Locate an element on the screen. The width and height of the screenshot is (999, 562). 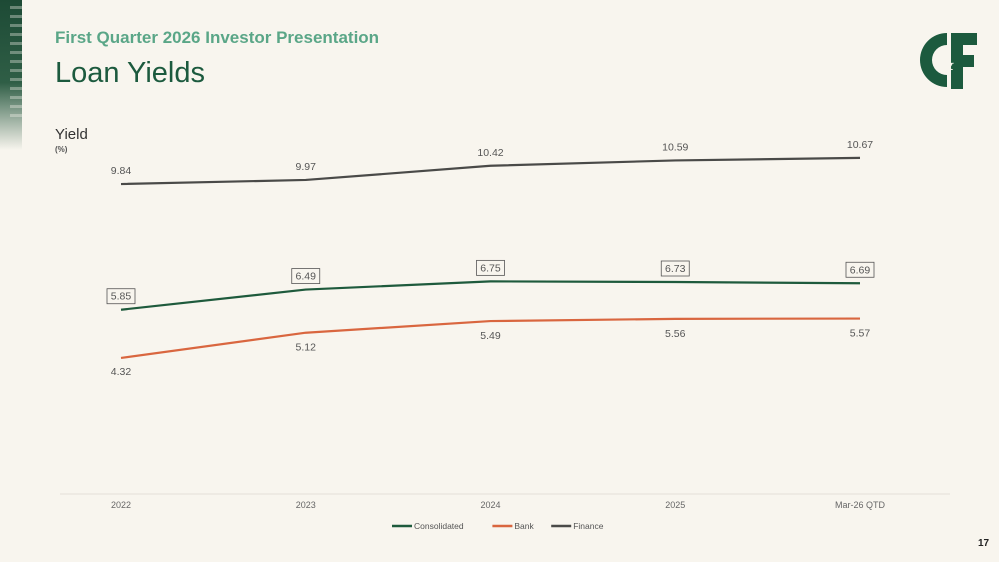
data-label: 10.42 is located at coordinates (490, 153).